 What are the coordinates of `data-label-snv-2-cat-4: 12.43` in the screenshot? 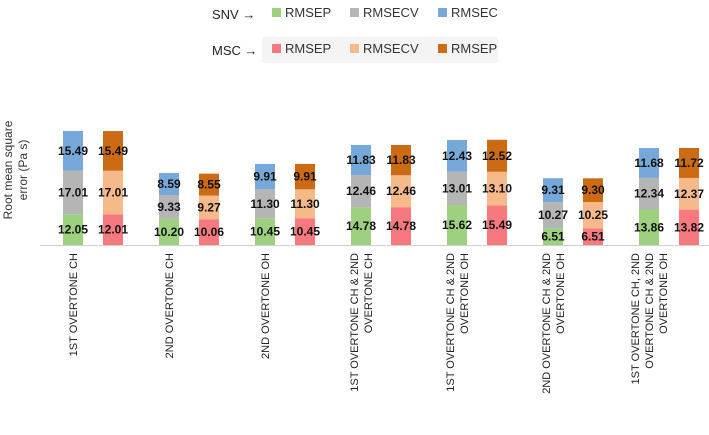 It's located at (457, 156).